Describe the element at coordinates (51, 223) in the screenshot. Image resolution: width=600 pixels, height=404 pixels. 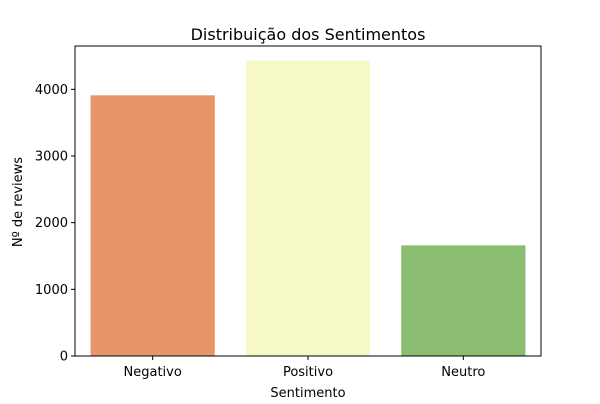
I see `y-tick-label: 2000` at that location.